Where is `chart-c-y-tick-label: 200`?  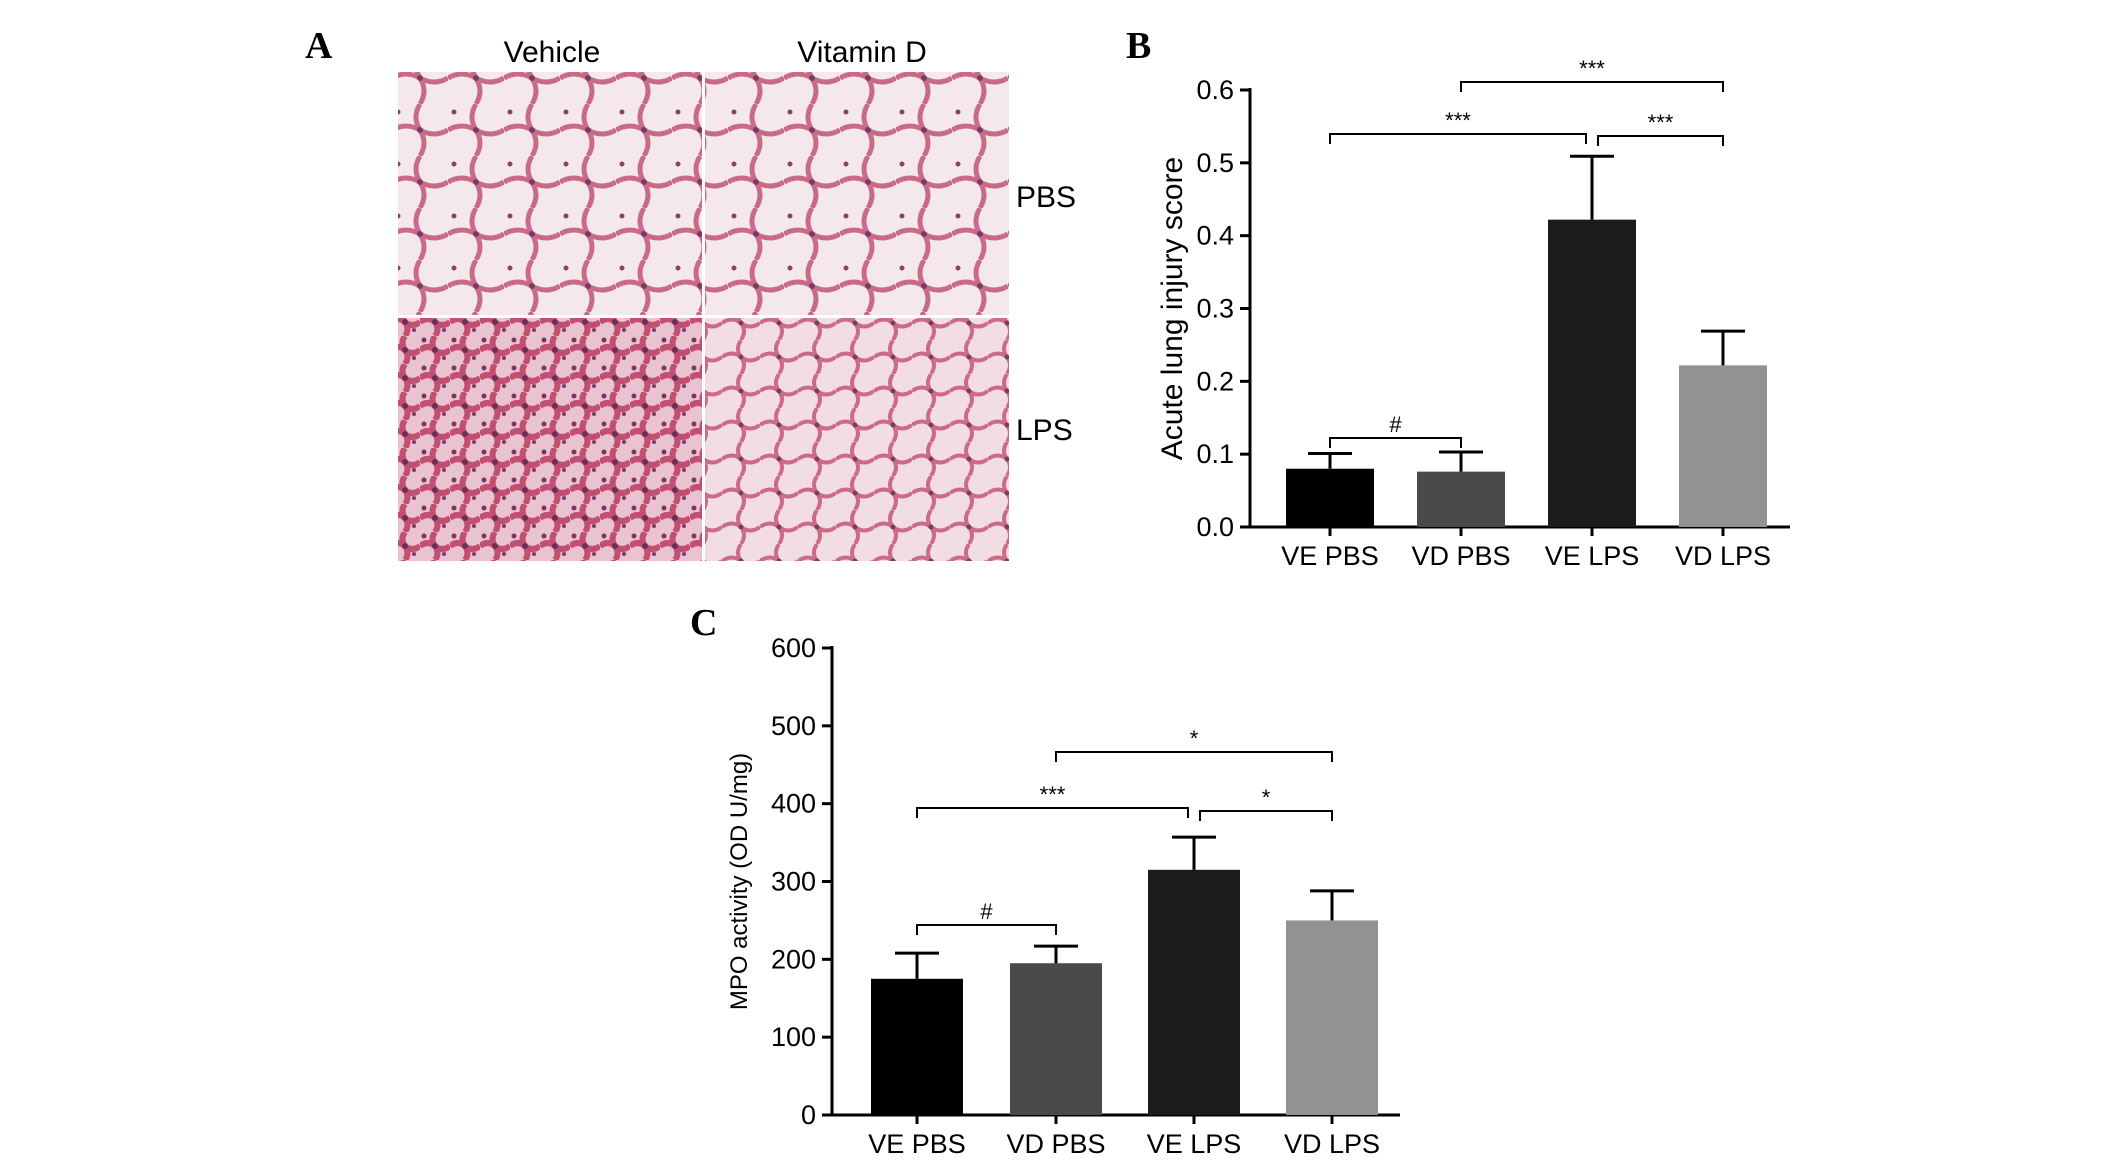
chart-c-y-tick-label: 200 is located at coordinates (793, 959).